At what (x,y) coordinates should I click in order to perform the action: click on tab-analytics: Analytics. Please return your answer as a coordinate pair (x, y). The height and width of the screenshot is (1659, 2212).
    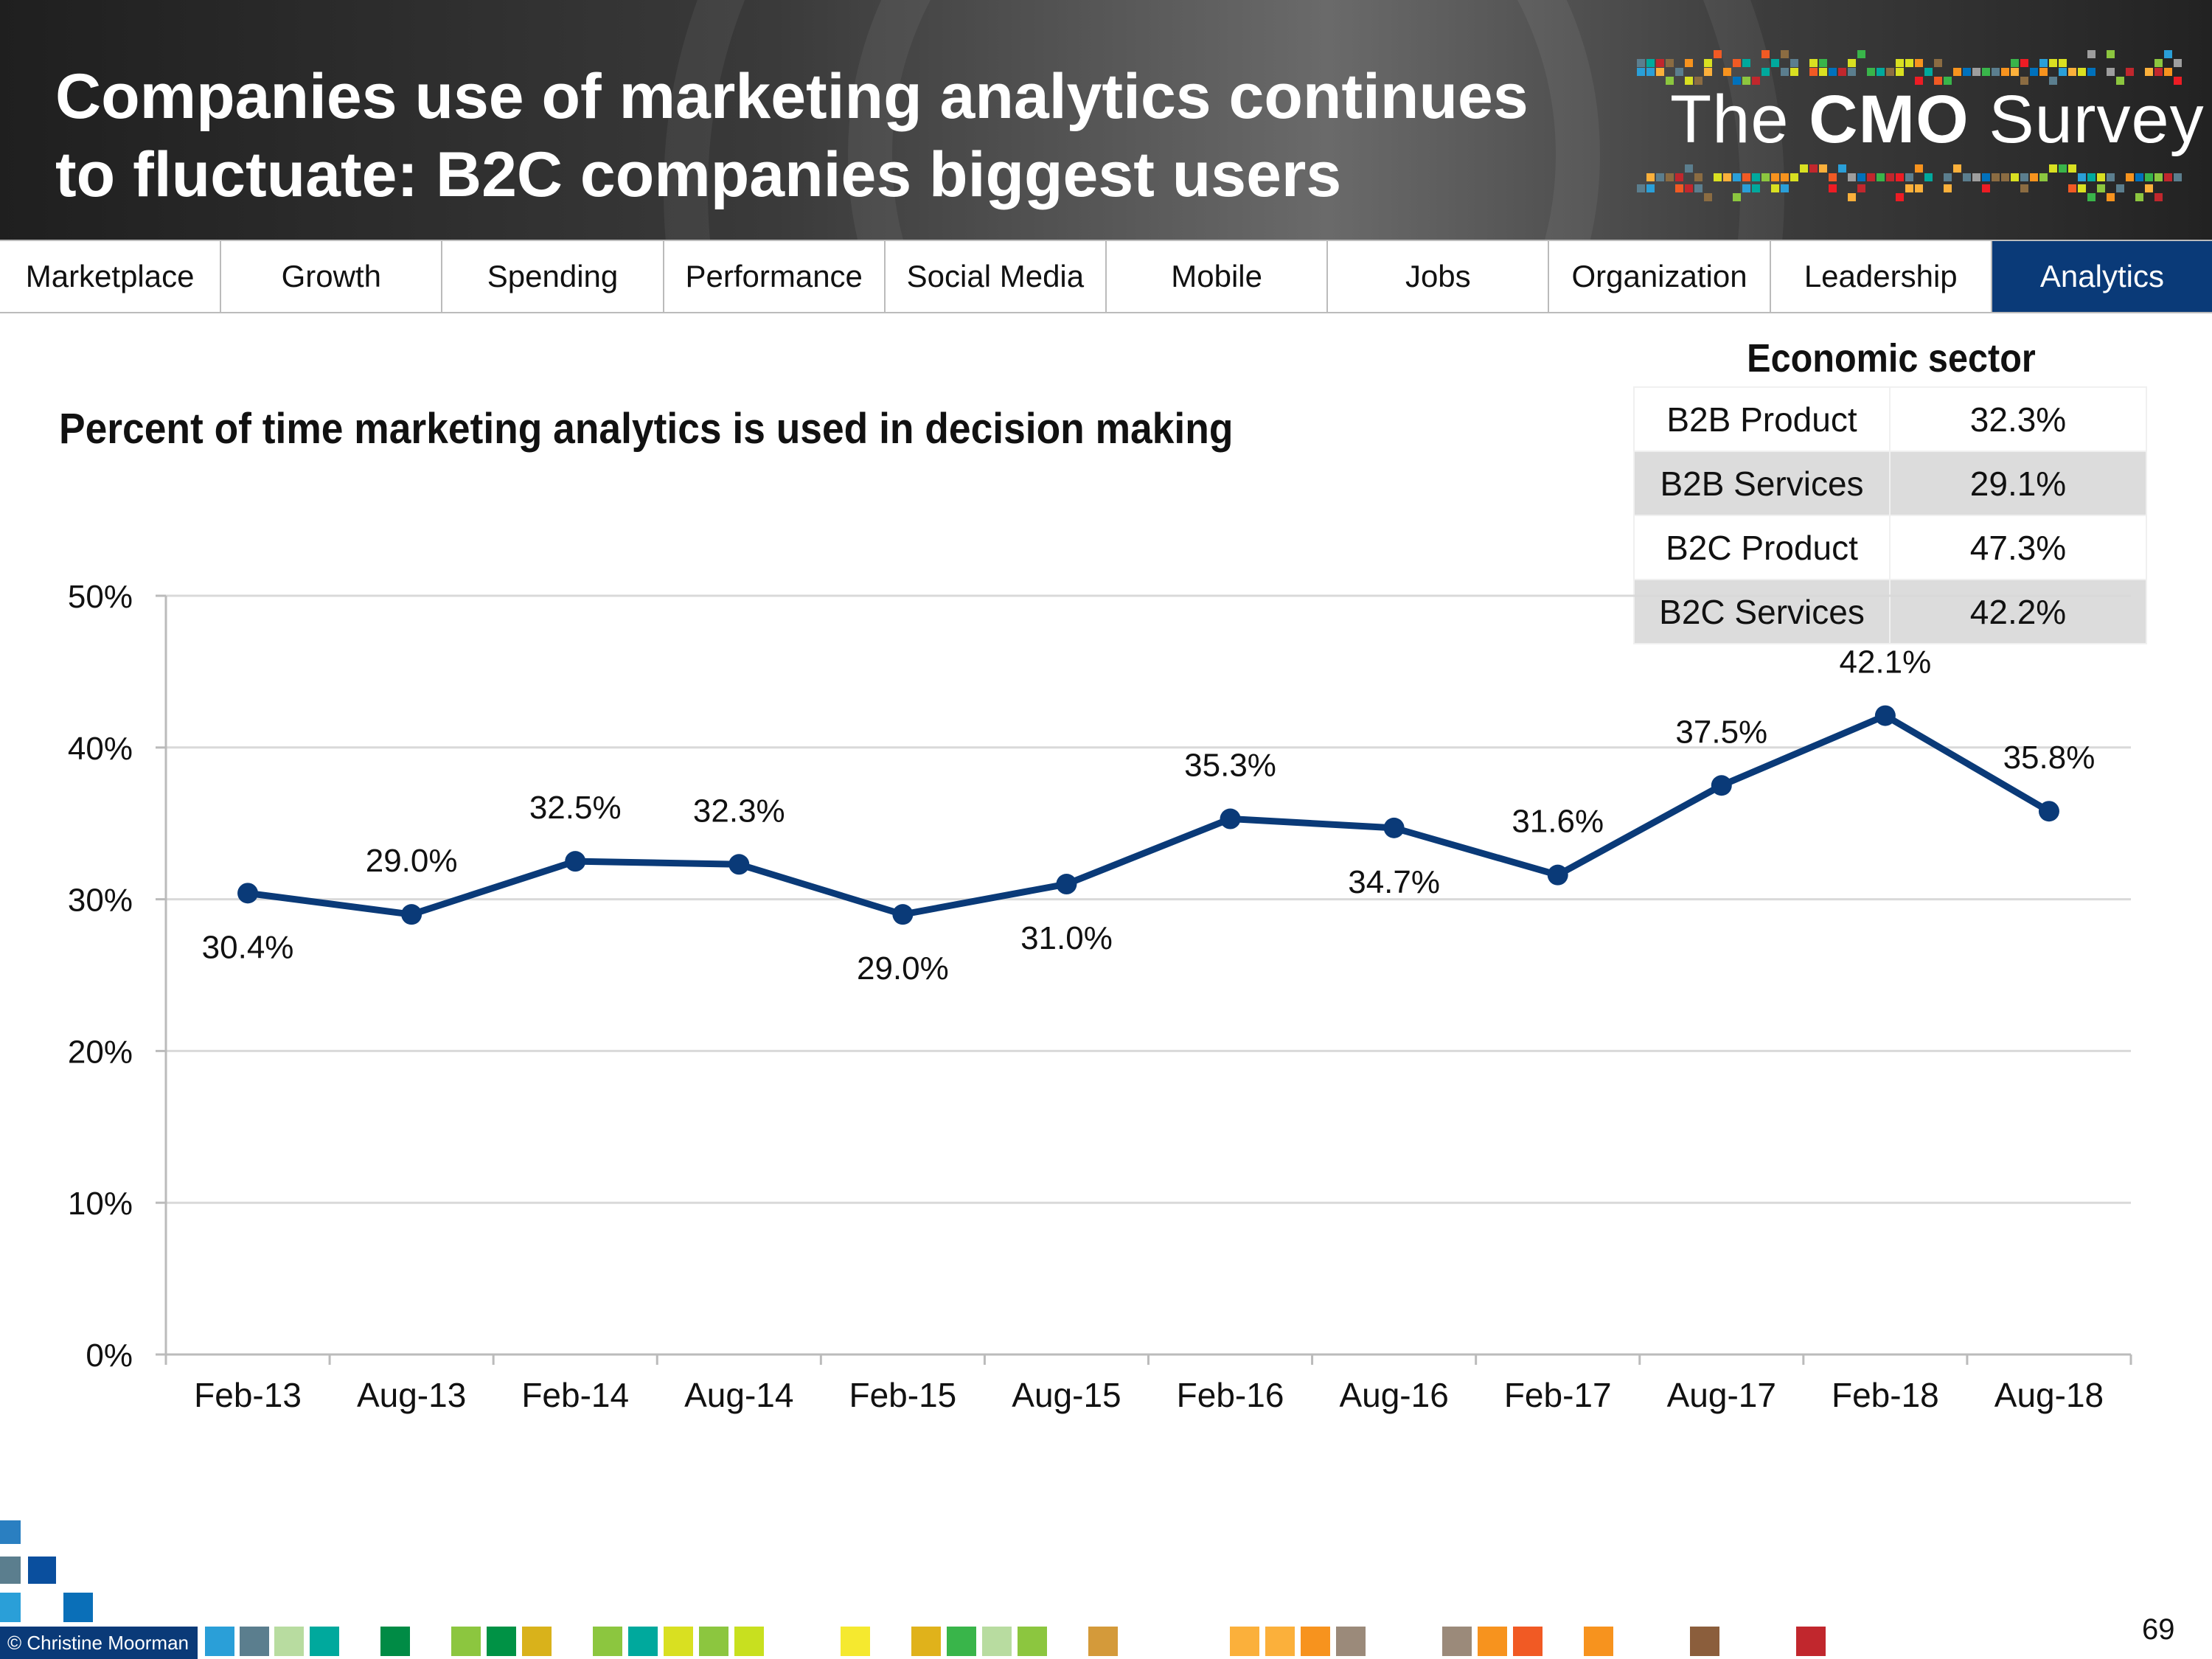
    Looking at the image, I should click on (2102, 276).